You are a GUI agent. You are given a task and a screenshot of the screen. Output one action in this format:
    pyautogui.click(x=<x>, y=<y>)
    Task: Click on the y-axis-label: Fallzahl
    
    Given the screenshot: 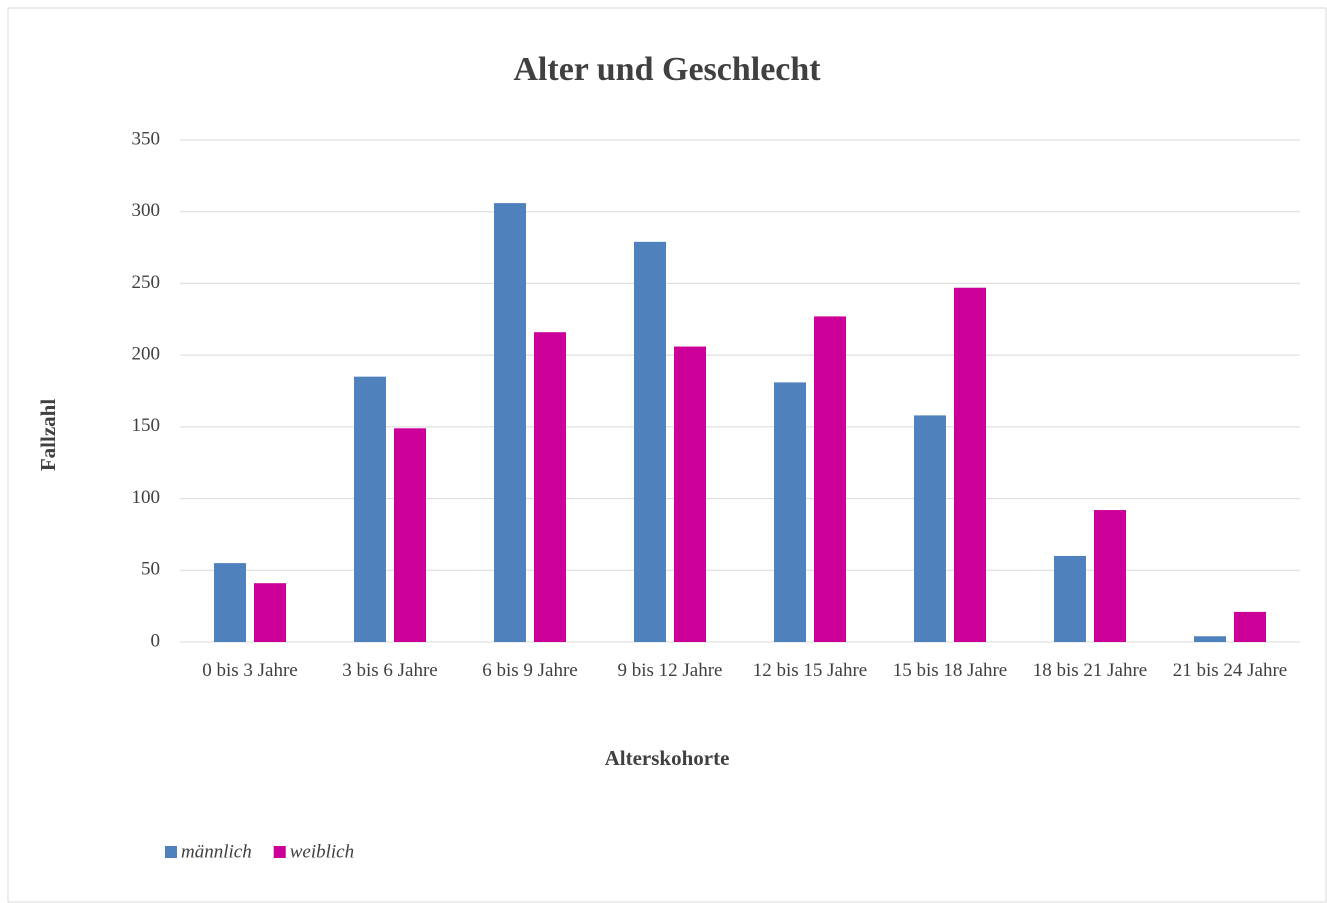 What is the action you would take?
    pyautogui.click(x=48, y=435)
    